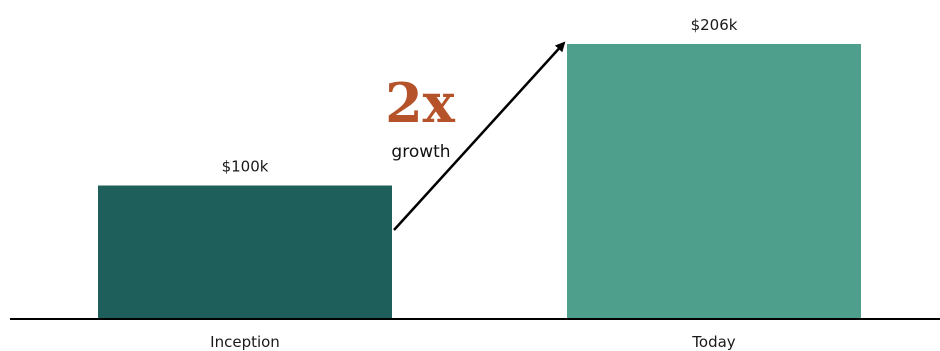 The image size is (940, 351). What do you see at coordinates (420, 152) in the screenshot?
I see `growth-caption: growth` at bounding box center [420, 152].